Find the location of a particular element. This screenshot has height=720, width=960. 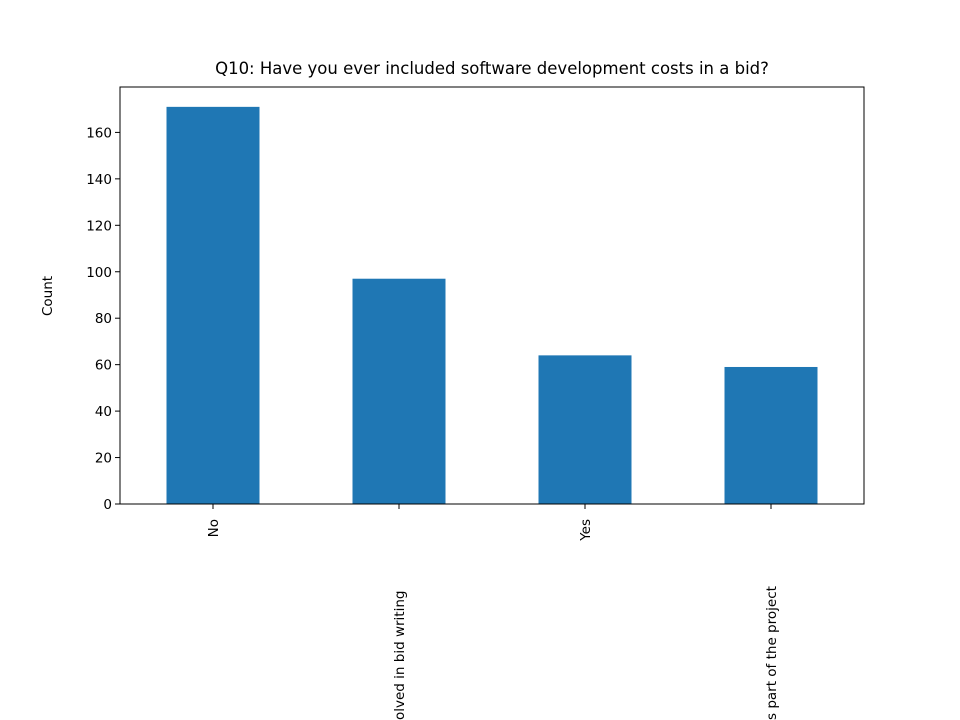

x-tick-label: olved in bid writing is located at coordinates (400, 655).